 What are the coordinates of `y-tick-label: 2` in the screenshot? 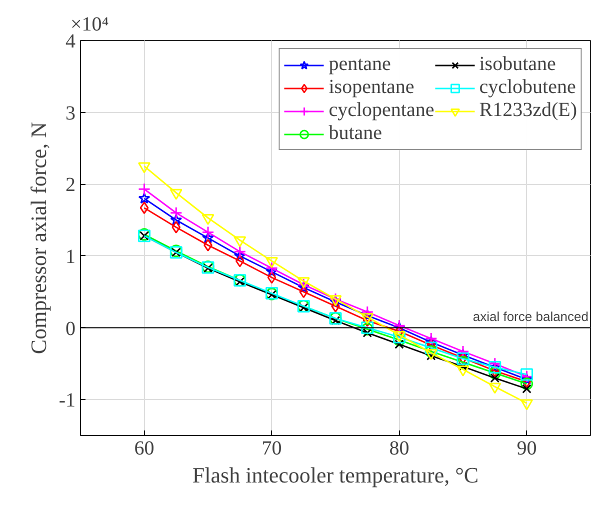 It's located at (71, 185).